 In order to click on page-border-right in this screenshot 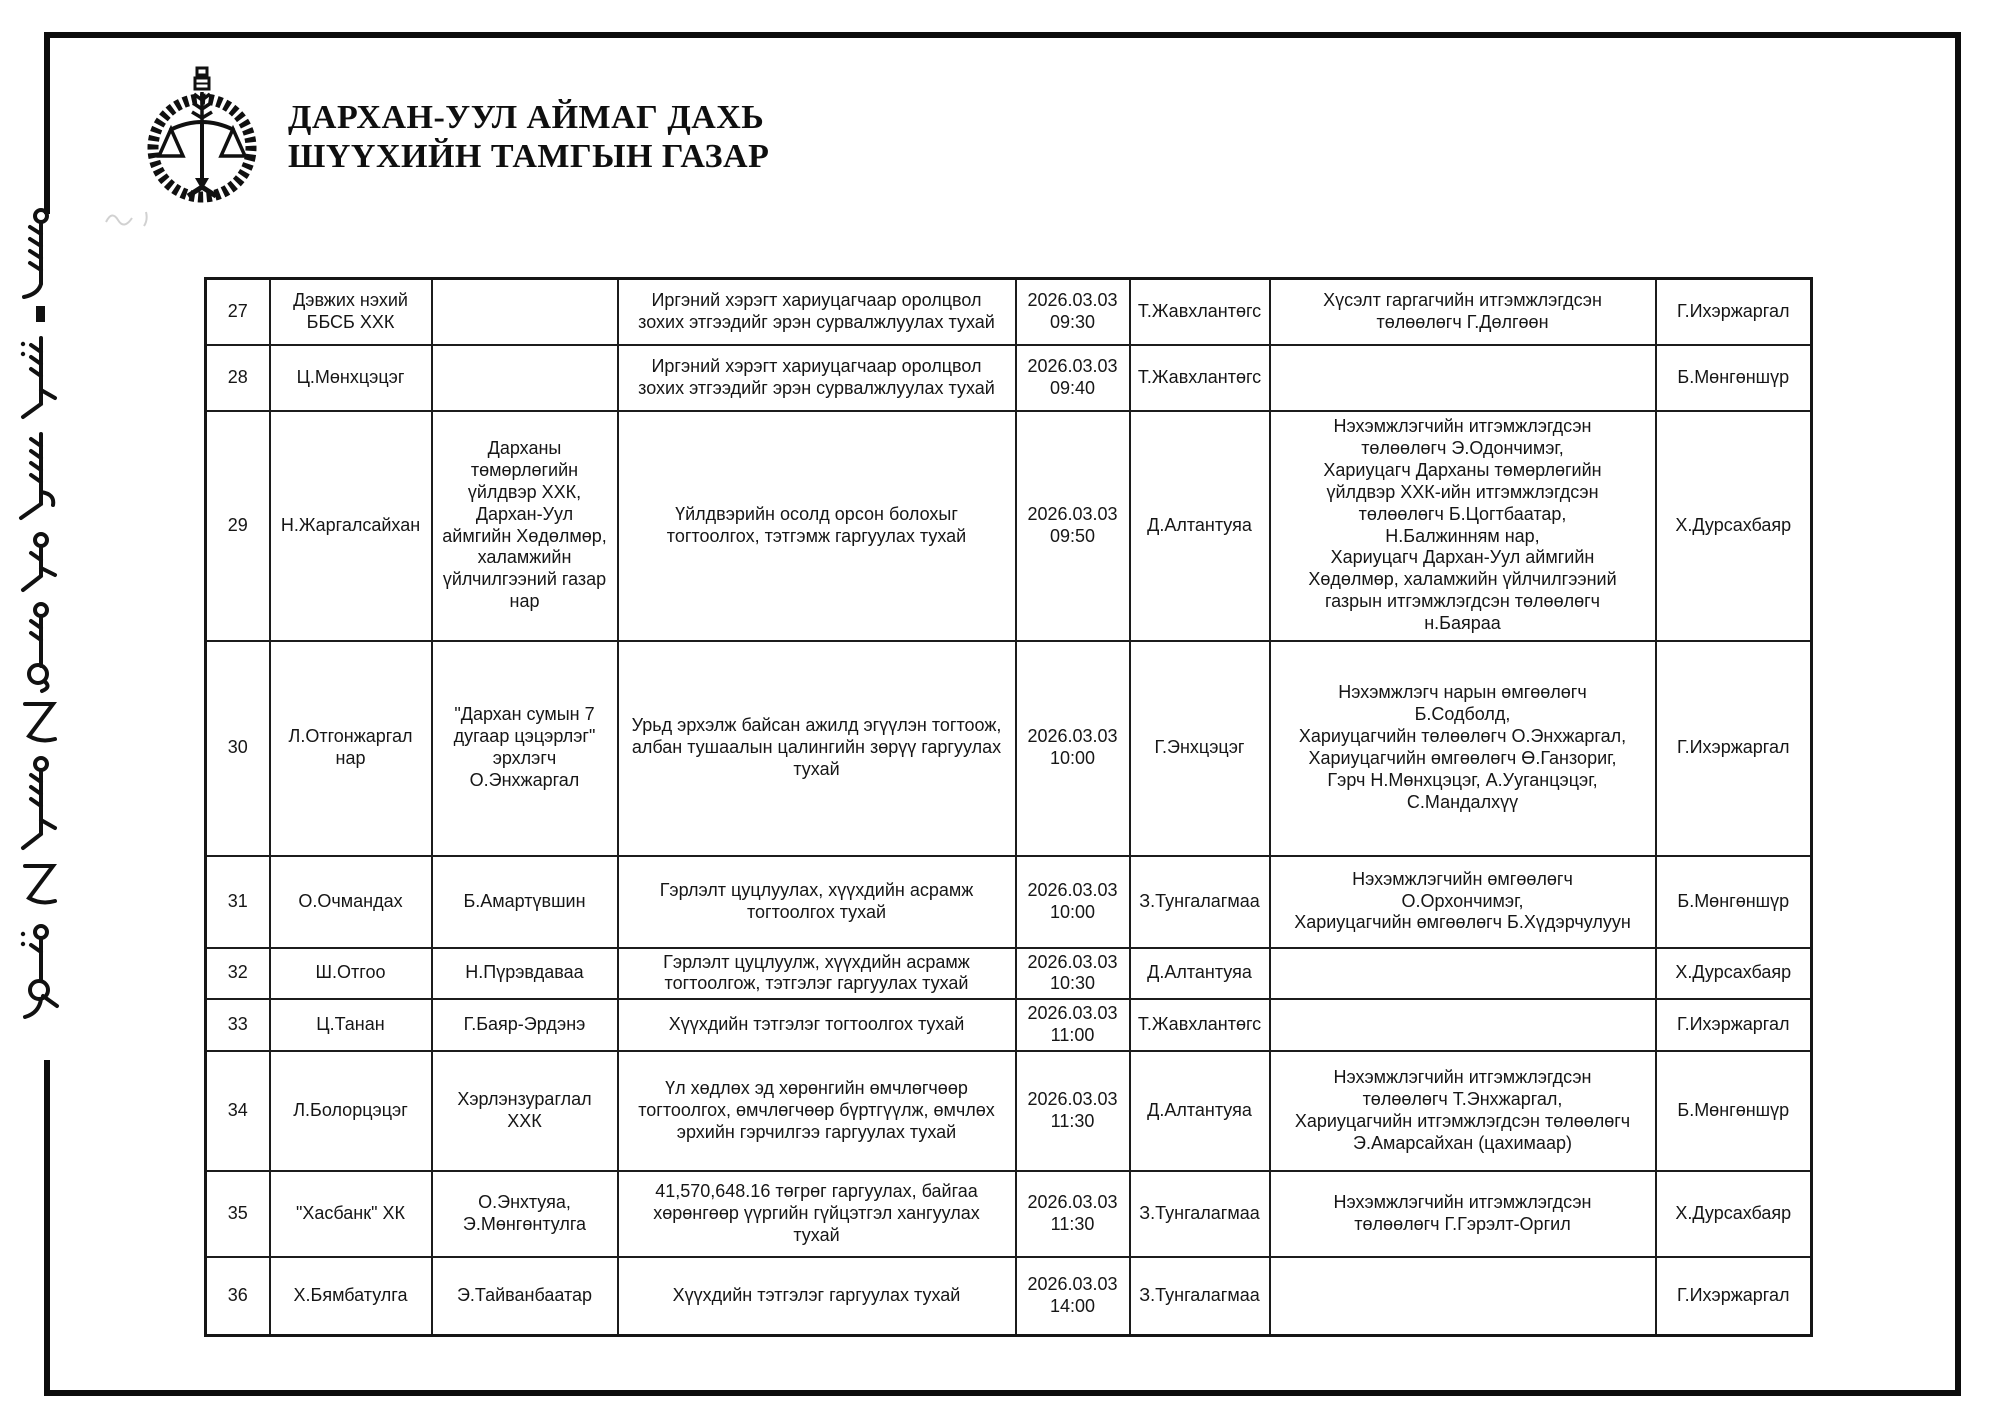, I will do `click(1958, 714)`.